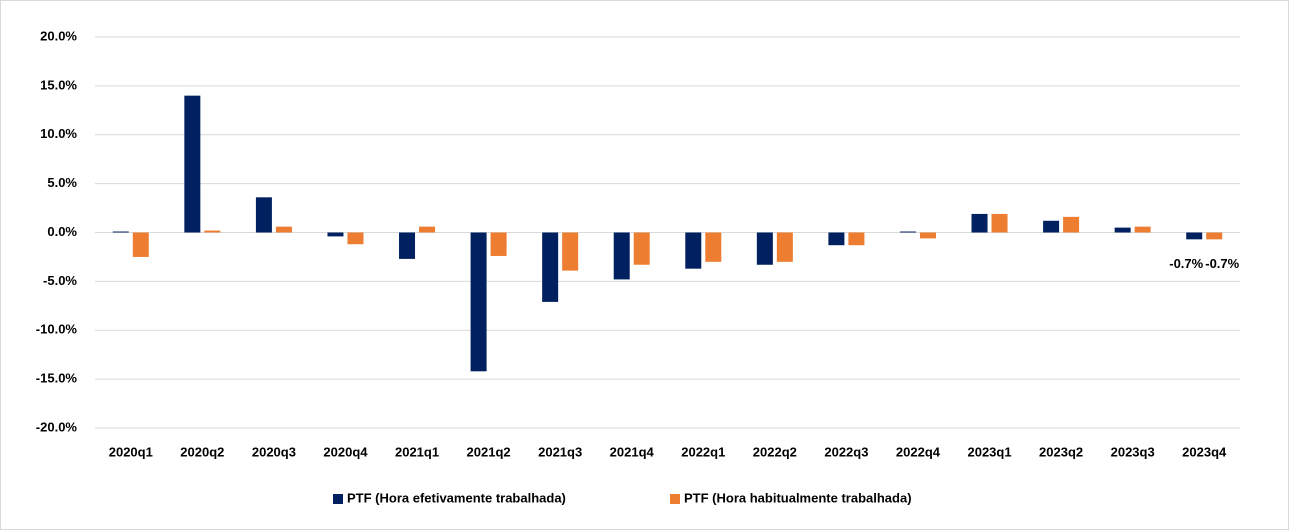 The height and width of the screenshot is (531, 1290). What do you see at coordinates (202, 451) in the screenshot?
I see `x-tick-label: 2020q2` at bounding box center [202, 451].